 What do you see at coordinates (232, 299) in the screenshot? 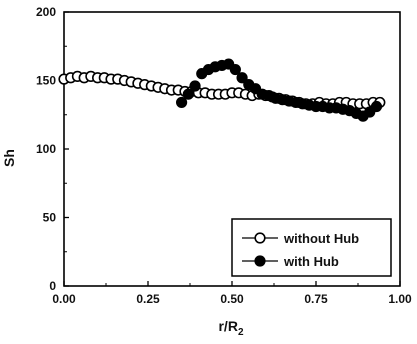
I see `x-tick-label: 0.50` at bounding box center [232, 299].